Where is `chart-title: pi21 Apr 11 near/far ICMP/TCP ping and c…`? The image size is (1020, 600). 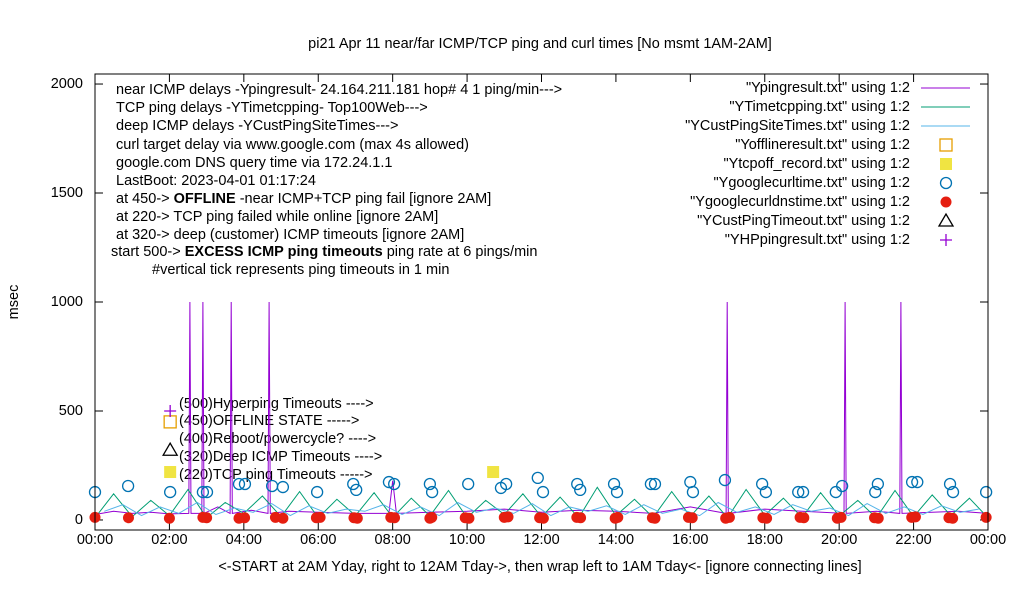
chart-title: pi21 Apr 11 near/far ICMP/TCP ping and c… is located at coordinates (540, 44).